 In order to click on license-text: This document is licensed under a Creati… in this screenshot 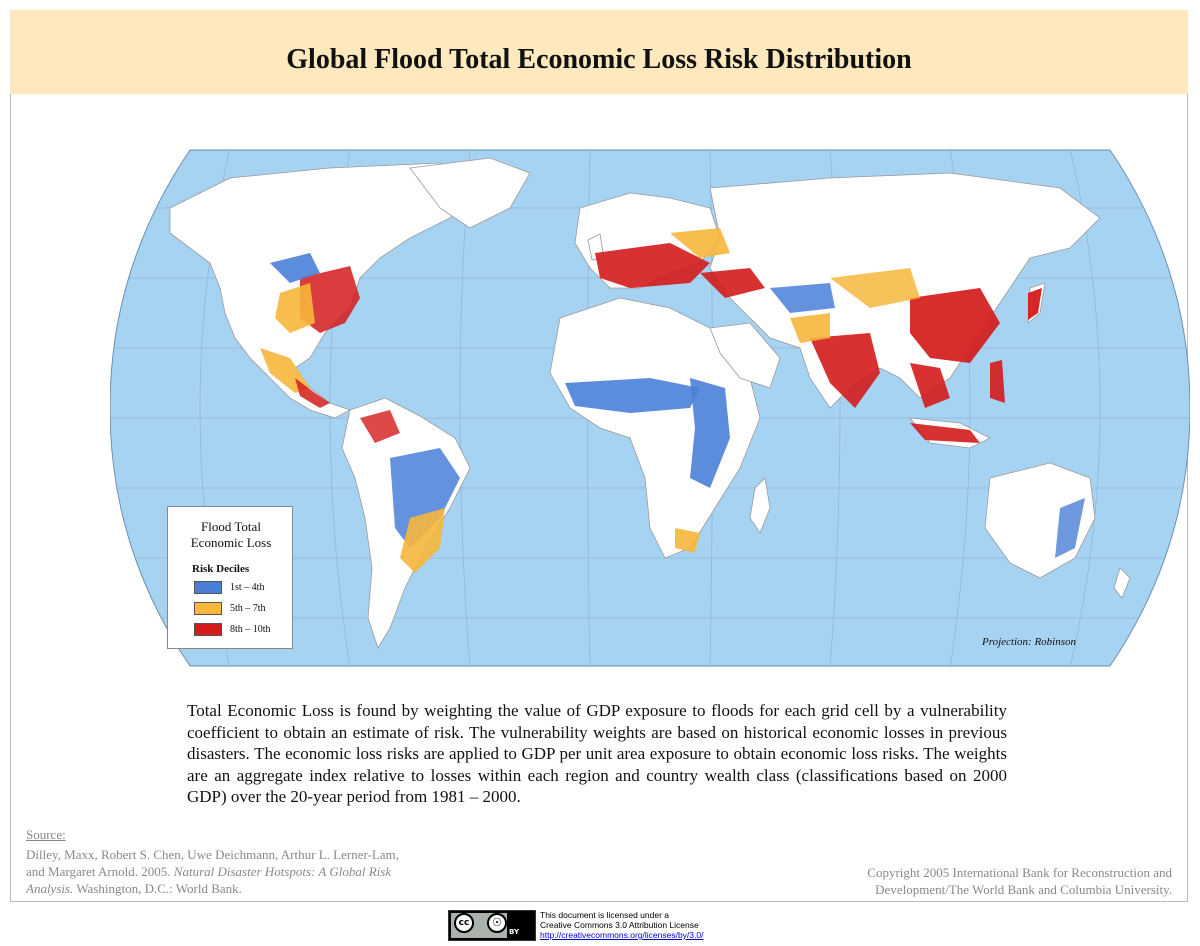, I will do `click(621, 925)`.